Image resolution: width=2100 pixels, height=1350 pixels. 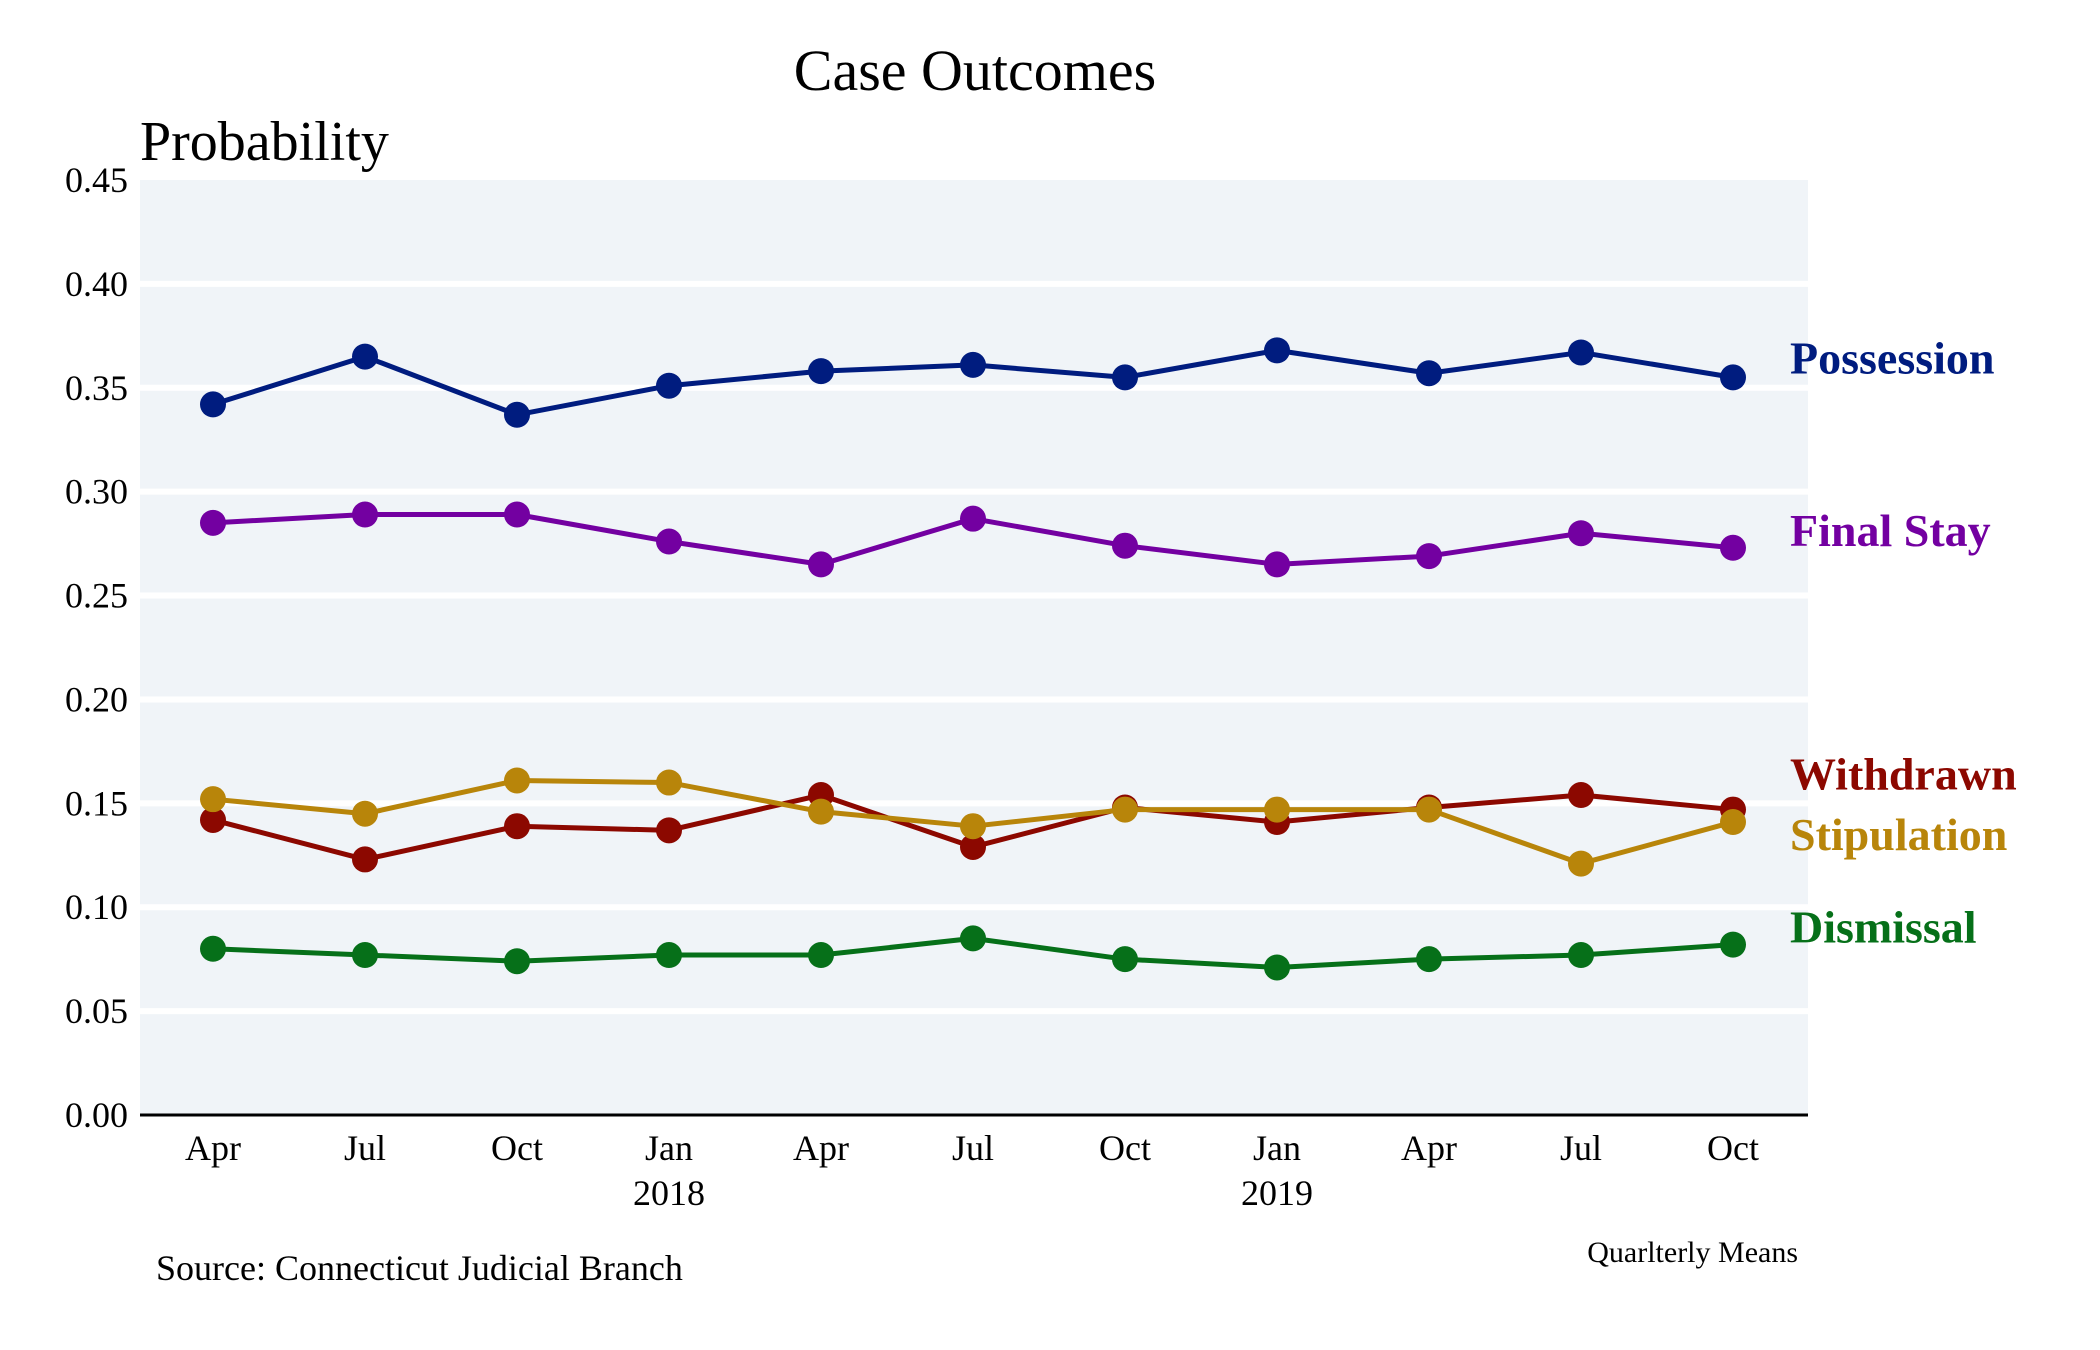 What do you see at coordinates (1277, 1193) in the screenshot?
I see `x-tick-year-label: 2019` at bounding box center [1277, 1193].